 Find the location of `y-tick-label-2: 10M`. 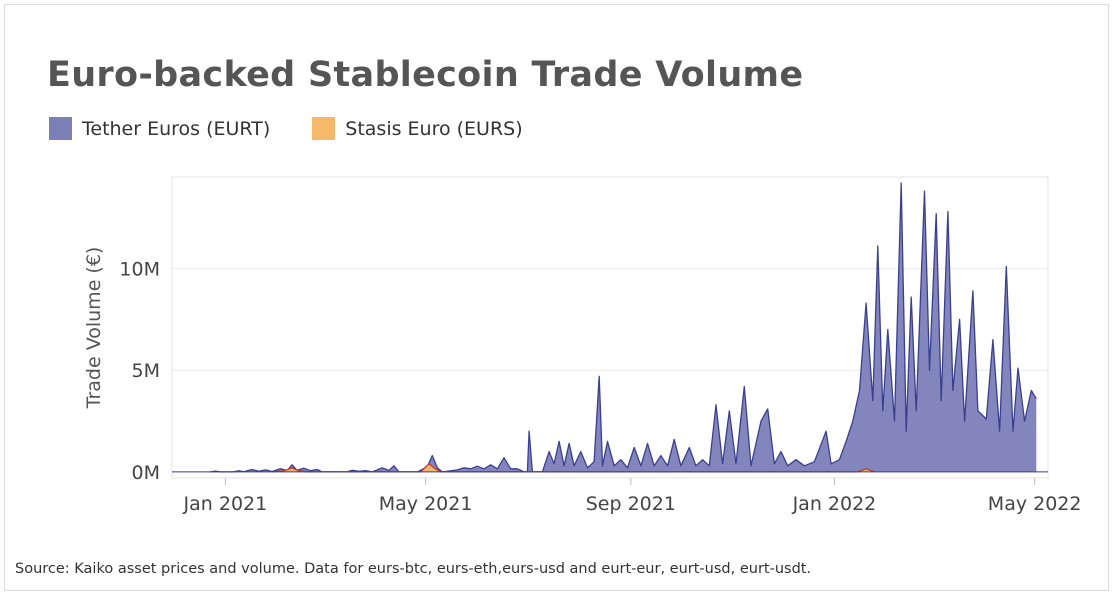

y-tick-label-2: 10M is located at coordinates (139, 270).